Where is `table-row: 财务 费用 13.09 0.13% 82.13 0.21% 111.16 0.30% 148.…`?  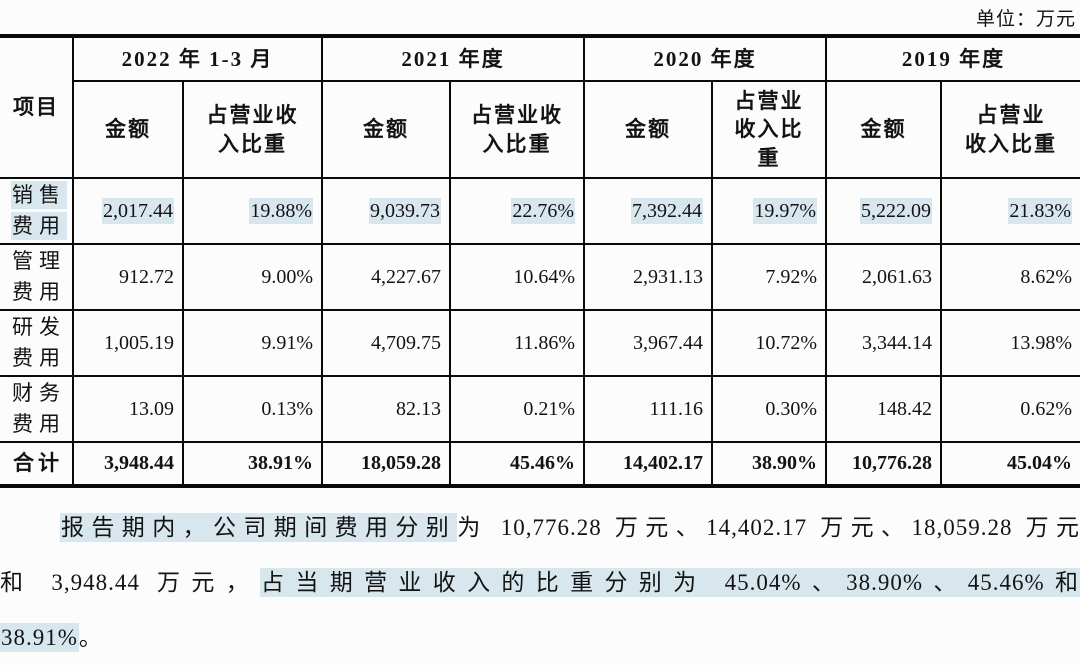 table-row: 财务 费用 13.09 0.13% 82.13 0.21% 111.16 0.30% 148.… is located at coordinates (540, 409).